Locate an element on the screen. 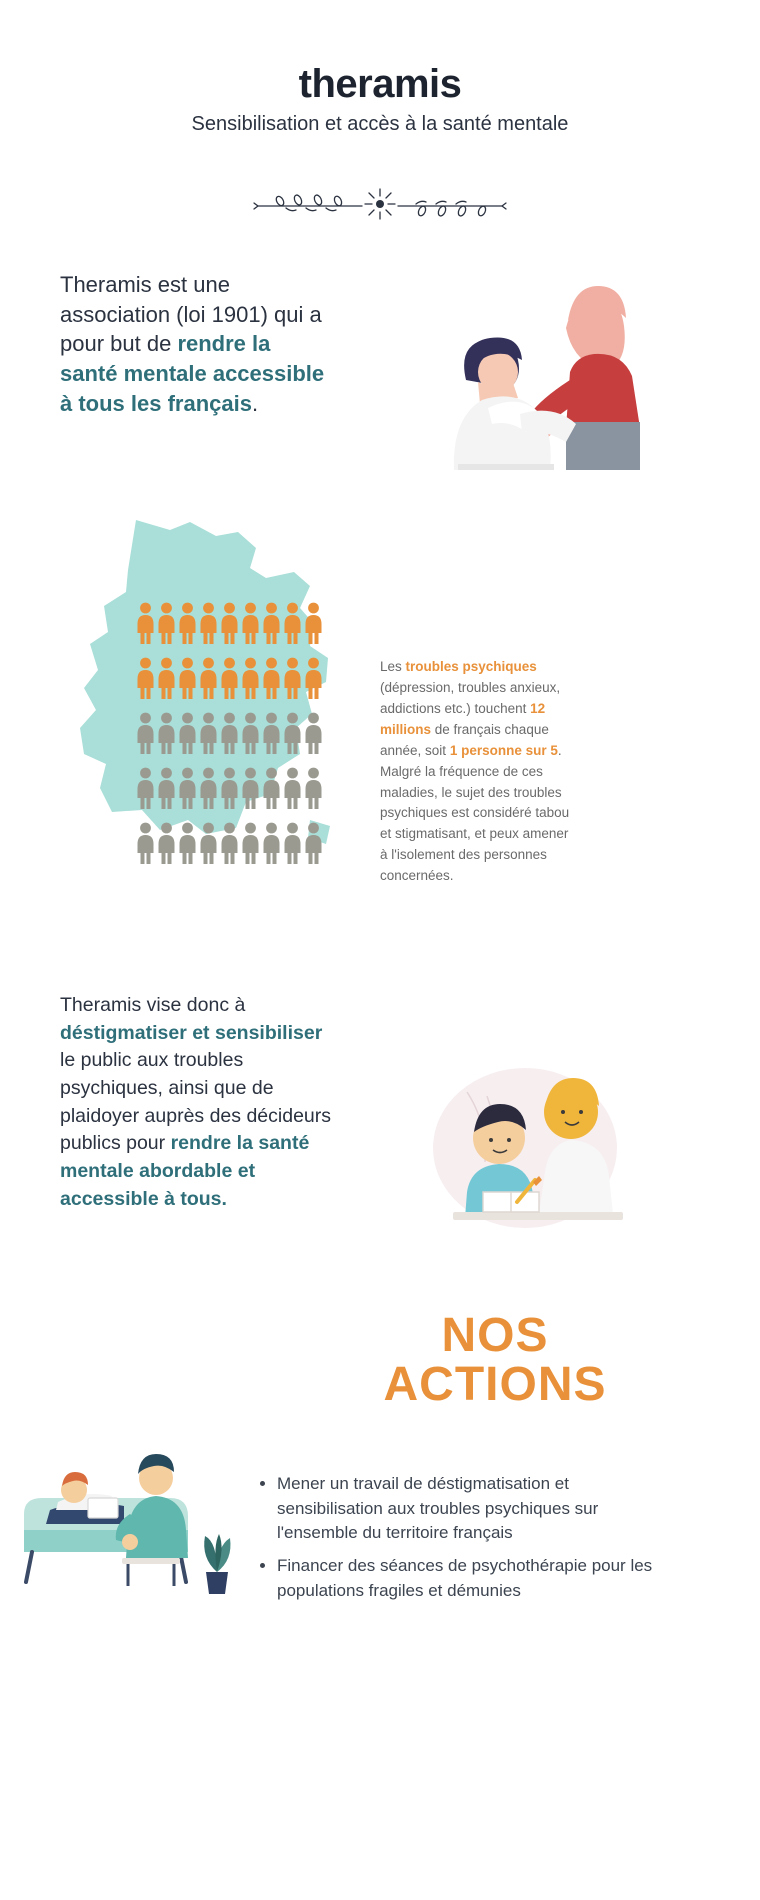  stat-lead: Les is located at coordinates (393, 666).